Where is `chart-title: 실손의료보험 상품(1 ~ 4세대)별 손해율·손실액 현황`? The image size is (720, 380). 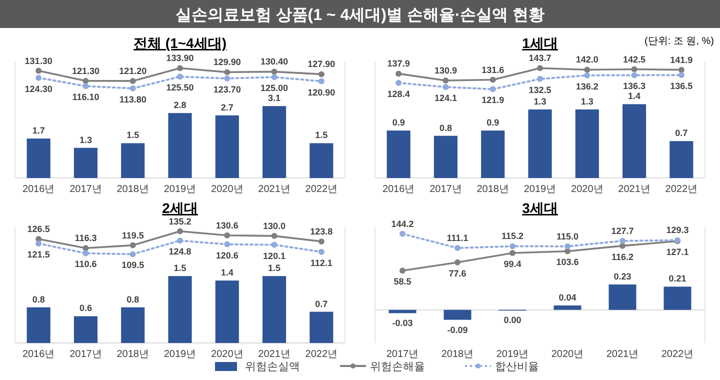
chart-title: 실손의료보험 상품(1 ~ 4세대)별 손해율·손실액 현황 is located at coordinates (360, 15).